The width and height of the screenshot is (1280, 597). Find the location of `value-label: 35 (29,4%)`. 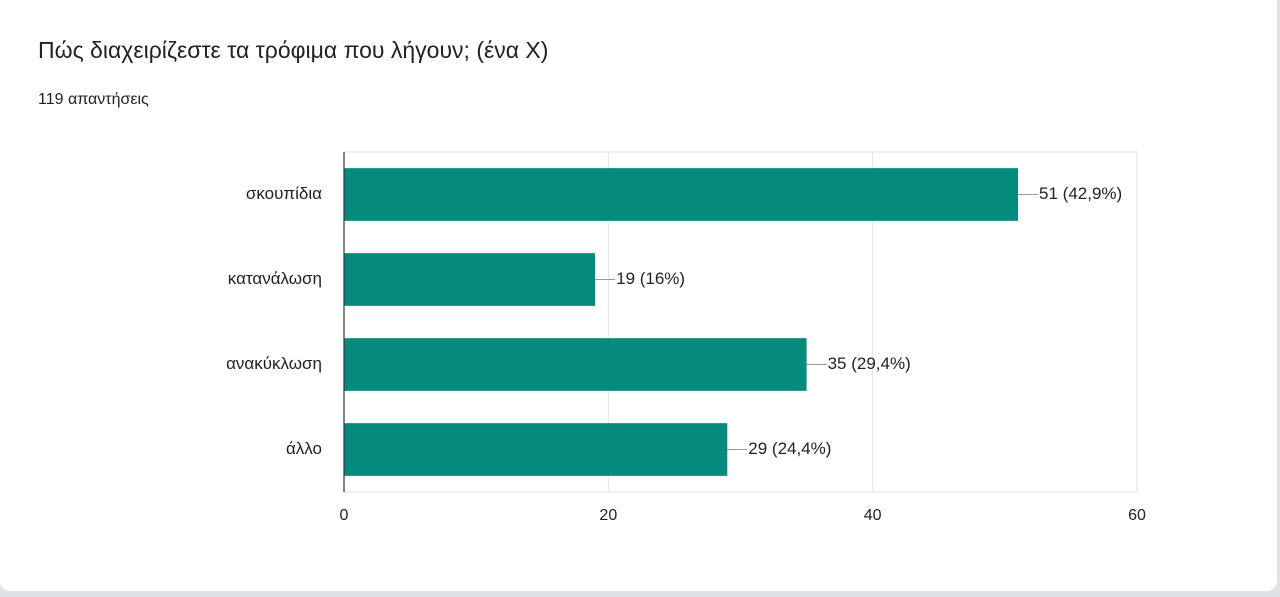

value-label: 35 (29,4%) is located at coordinates (869, 363).